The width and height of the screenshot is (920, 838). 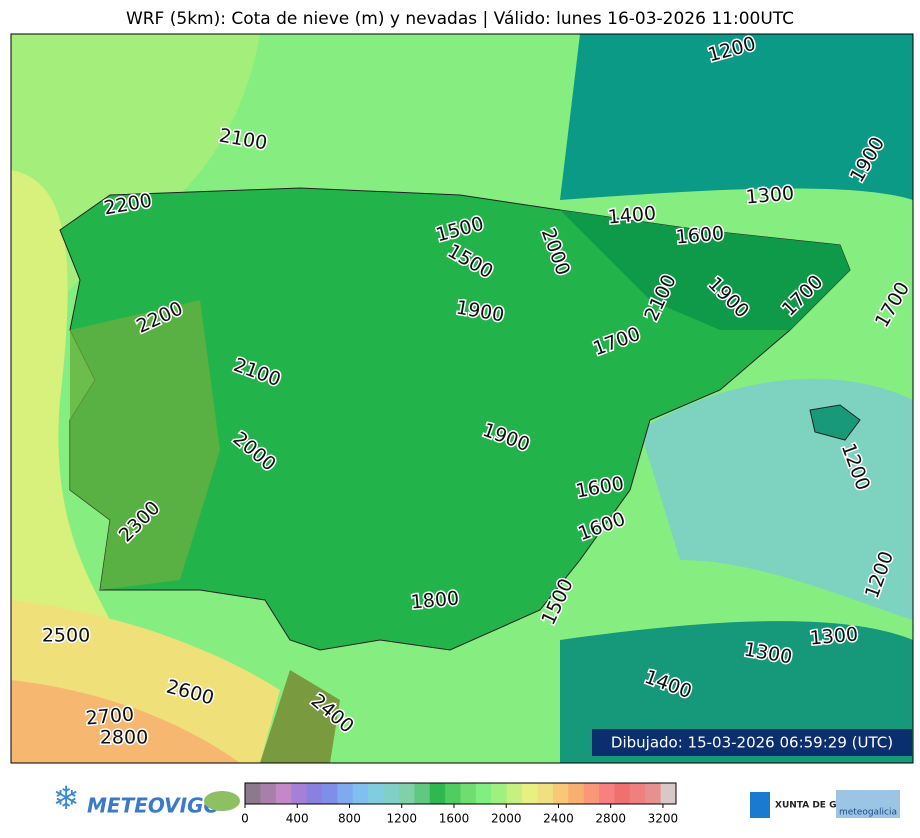 What do you see at coordinates (822, 806) in the screenshot?
I see `xunta: XUNTA DE GALICIA` at bounding box center [822, 806].